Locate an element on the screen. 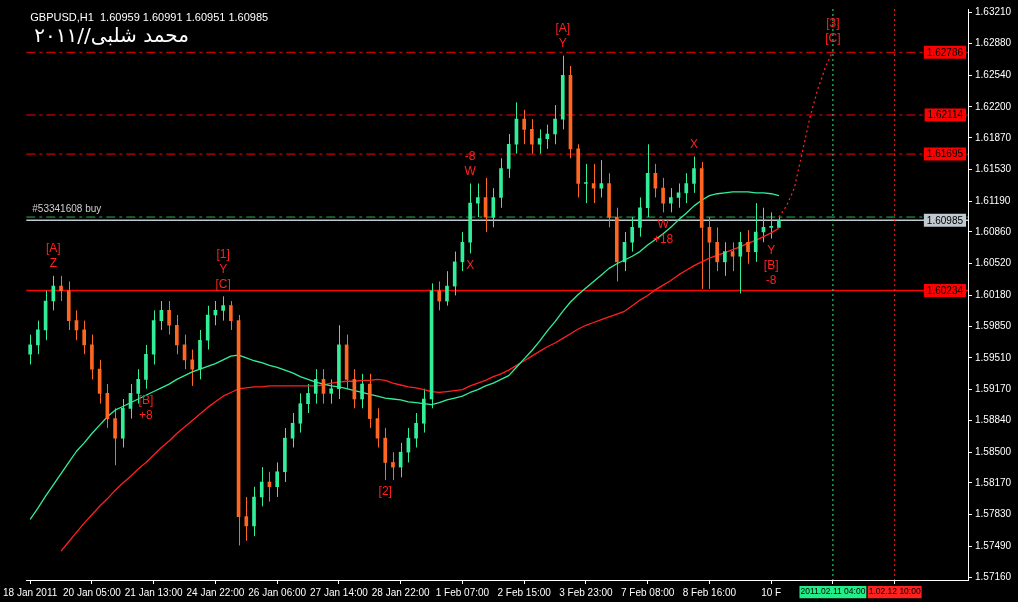  x-tick-label: 3 Feb 23:00 is located at coordinates (586, 592).